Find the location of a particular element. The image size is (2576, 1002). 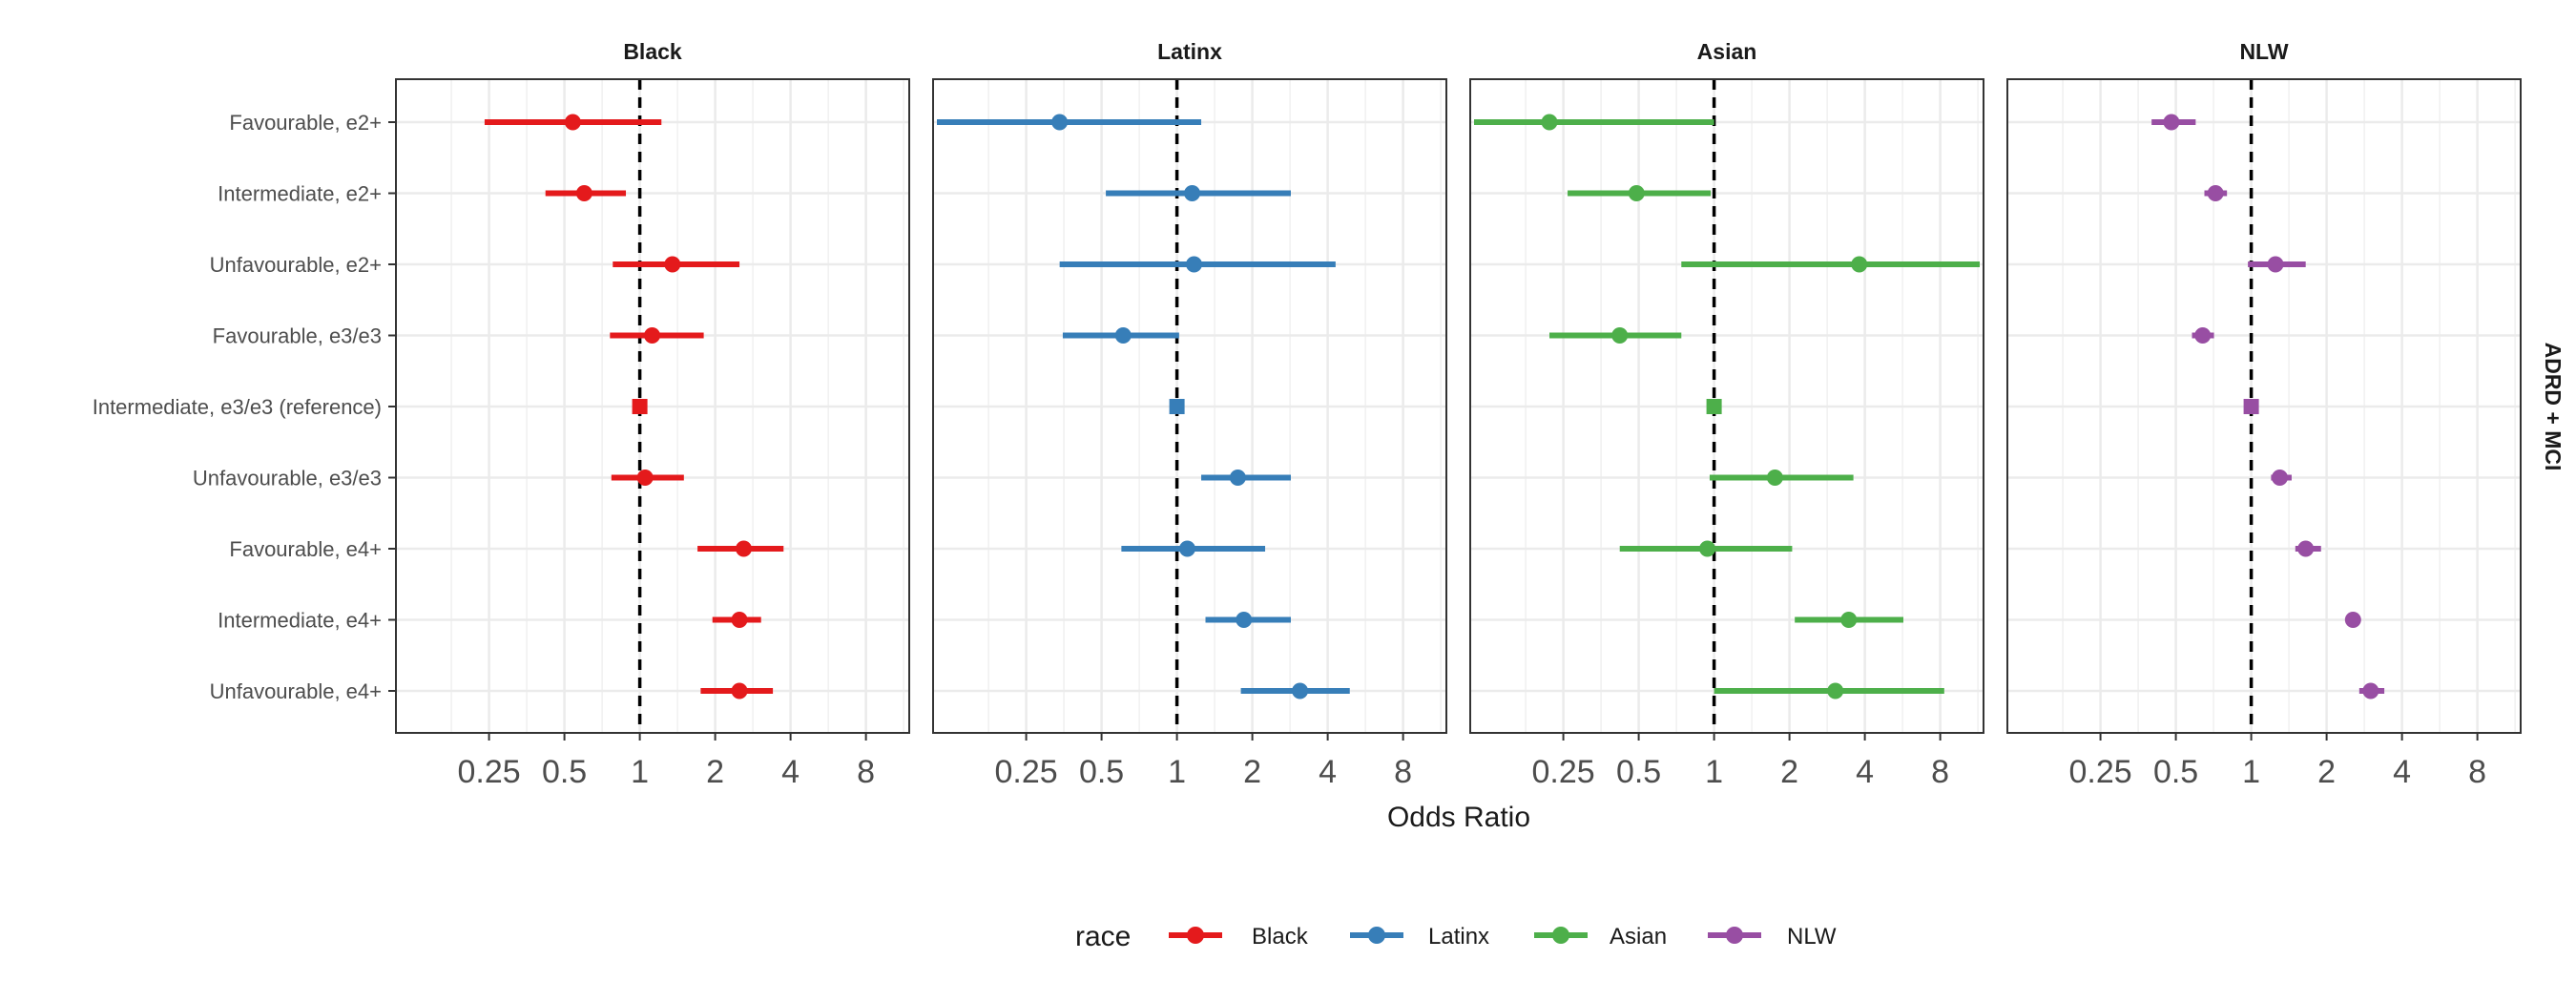

legend-label-latinx: Latinx is located at coordinates (1458, 937).